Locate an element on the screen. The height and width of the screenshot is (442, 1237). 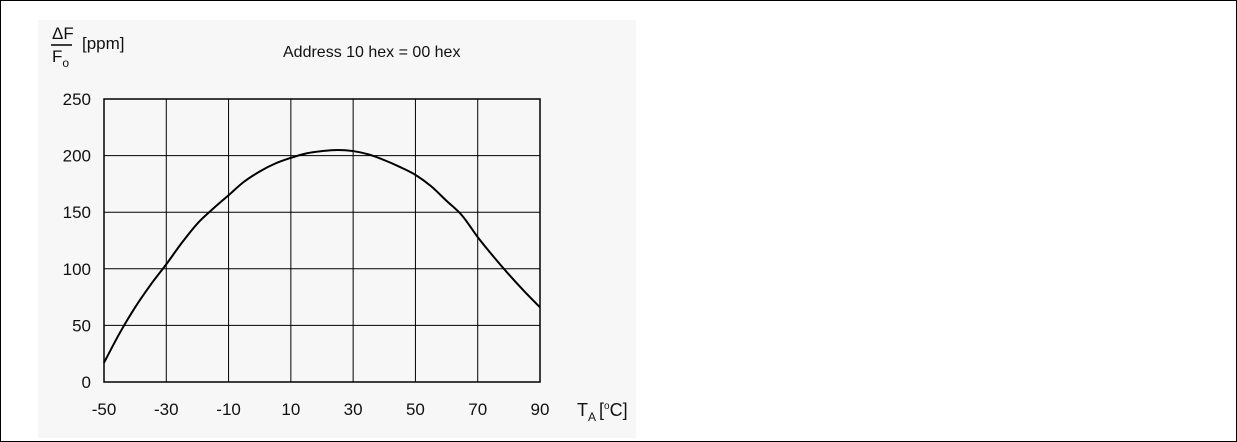
y-axis-label: ΔF Fo [ppm] is located at coordinates (88, 47).